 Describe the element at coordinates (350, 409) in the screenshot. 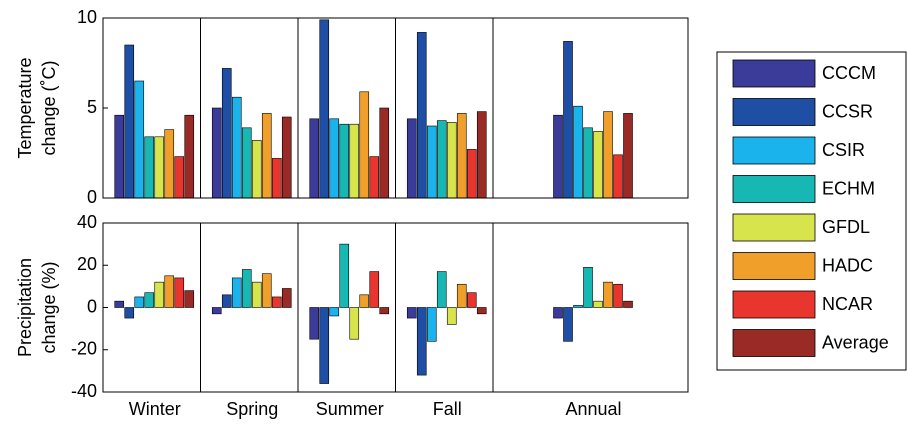

I see `x-tick-label: Summer` at that location.